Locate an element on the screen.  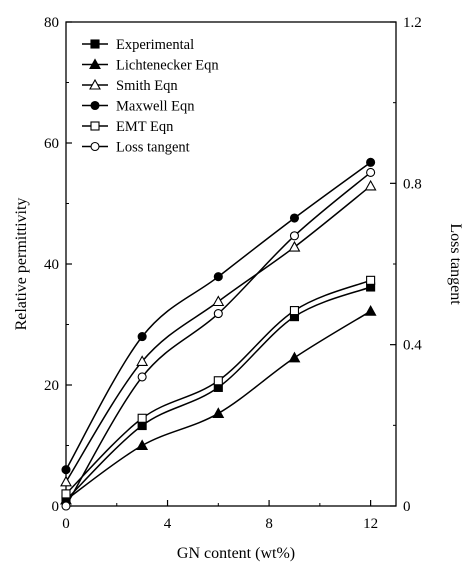
legend-item-maxwell-eqn: Maxwell Eqn is located at coordinates (138, 107).